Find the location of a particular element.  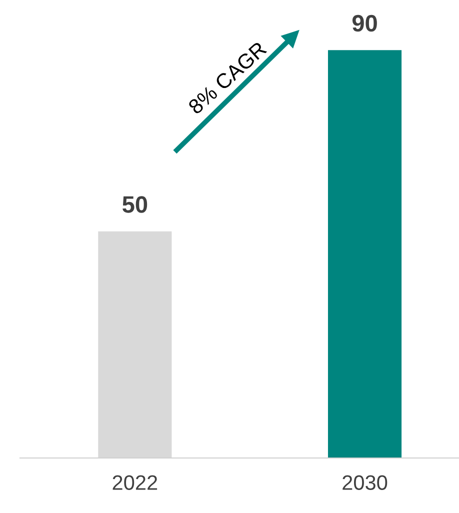

x-tick-label: 2030 is located at coordinates (365, 482).